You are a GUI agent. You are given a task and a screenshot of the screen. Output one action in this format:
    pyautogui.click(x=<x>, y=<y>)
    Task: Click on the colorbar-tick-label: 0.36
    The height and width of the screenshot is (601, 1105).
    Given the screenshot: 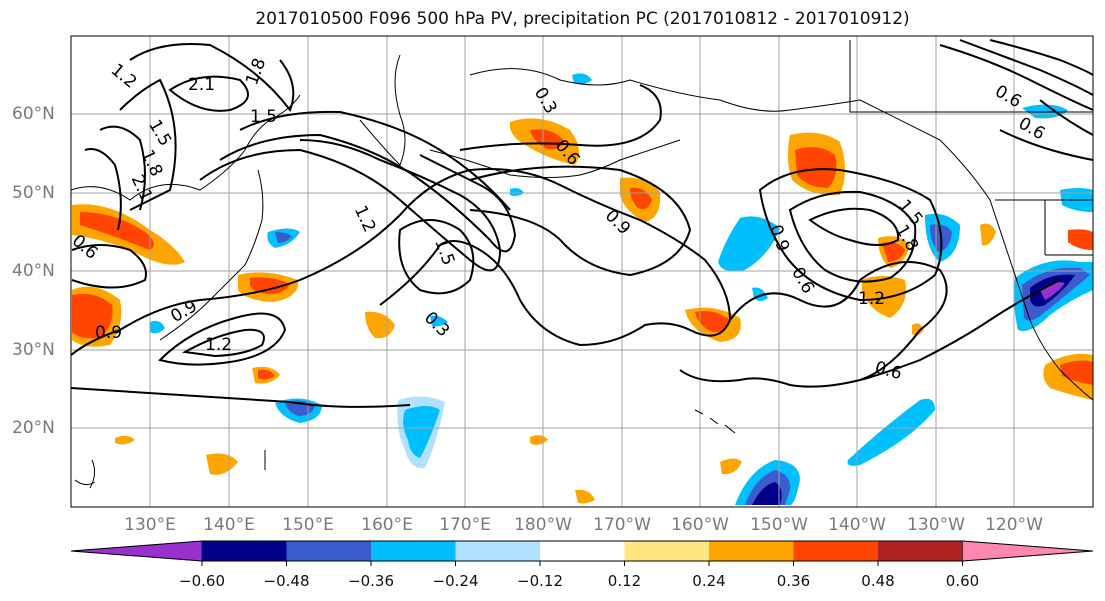 What is the action you would take?
    pyautogui.click(x=793, y=581)
    